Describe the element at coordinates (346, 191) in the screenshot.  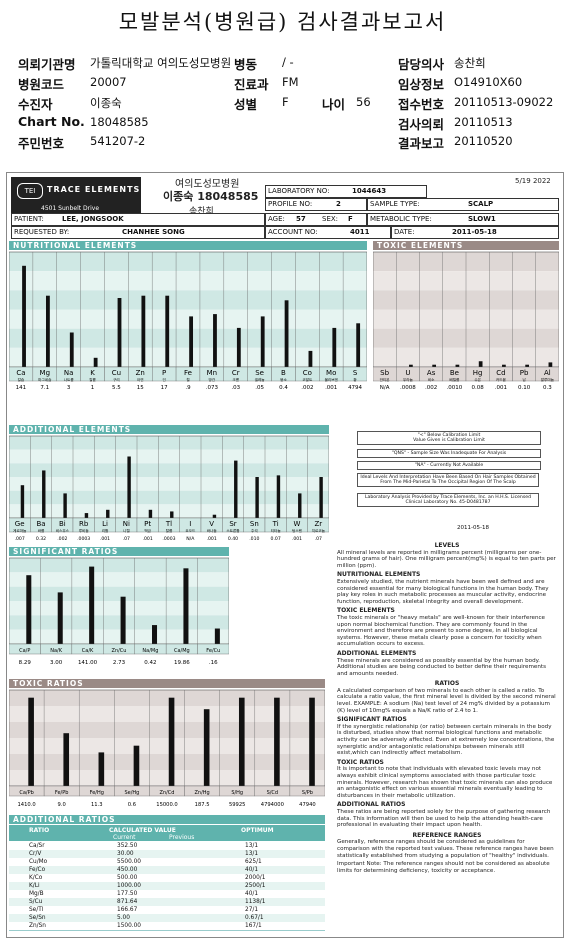
I see `lab-no-box: LABORATORY NO: 1044643` at that location.